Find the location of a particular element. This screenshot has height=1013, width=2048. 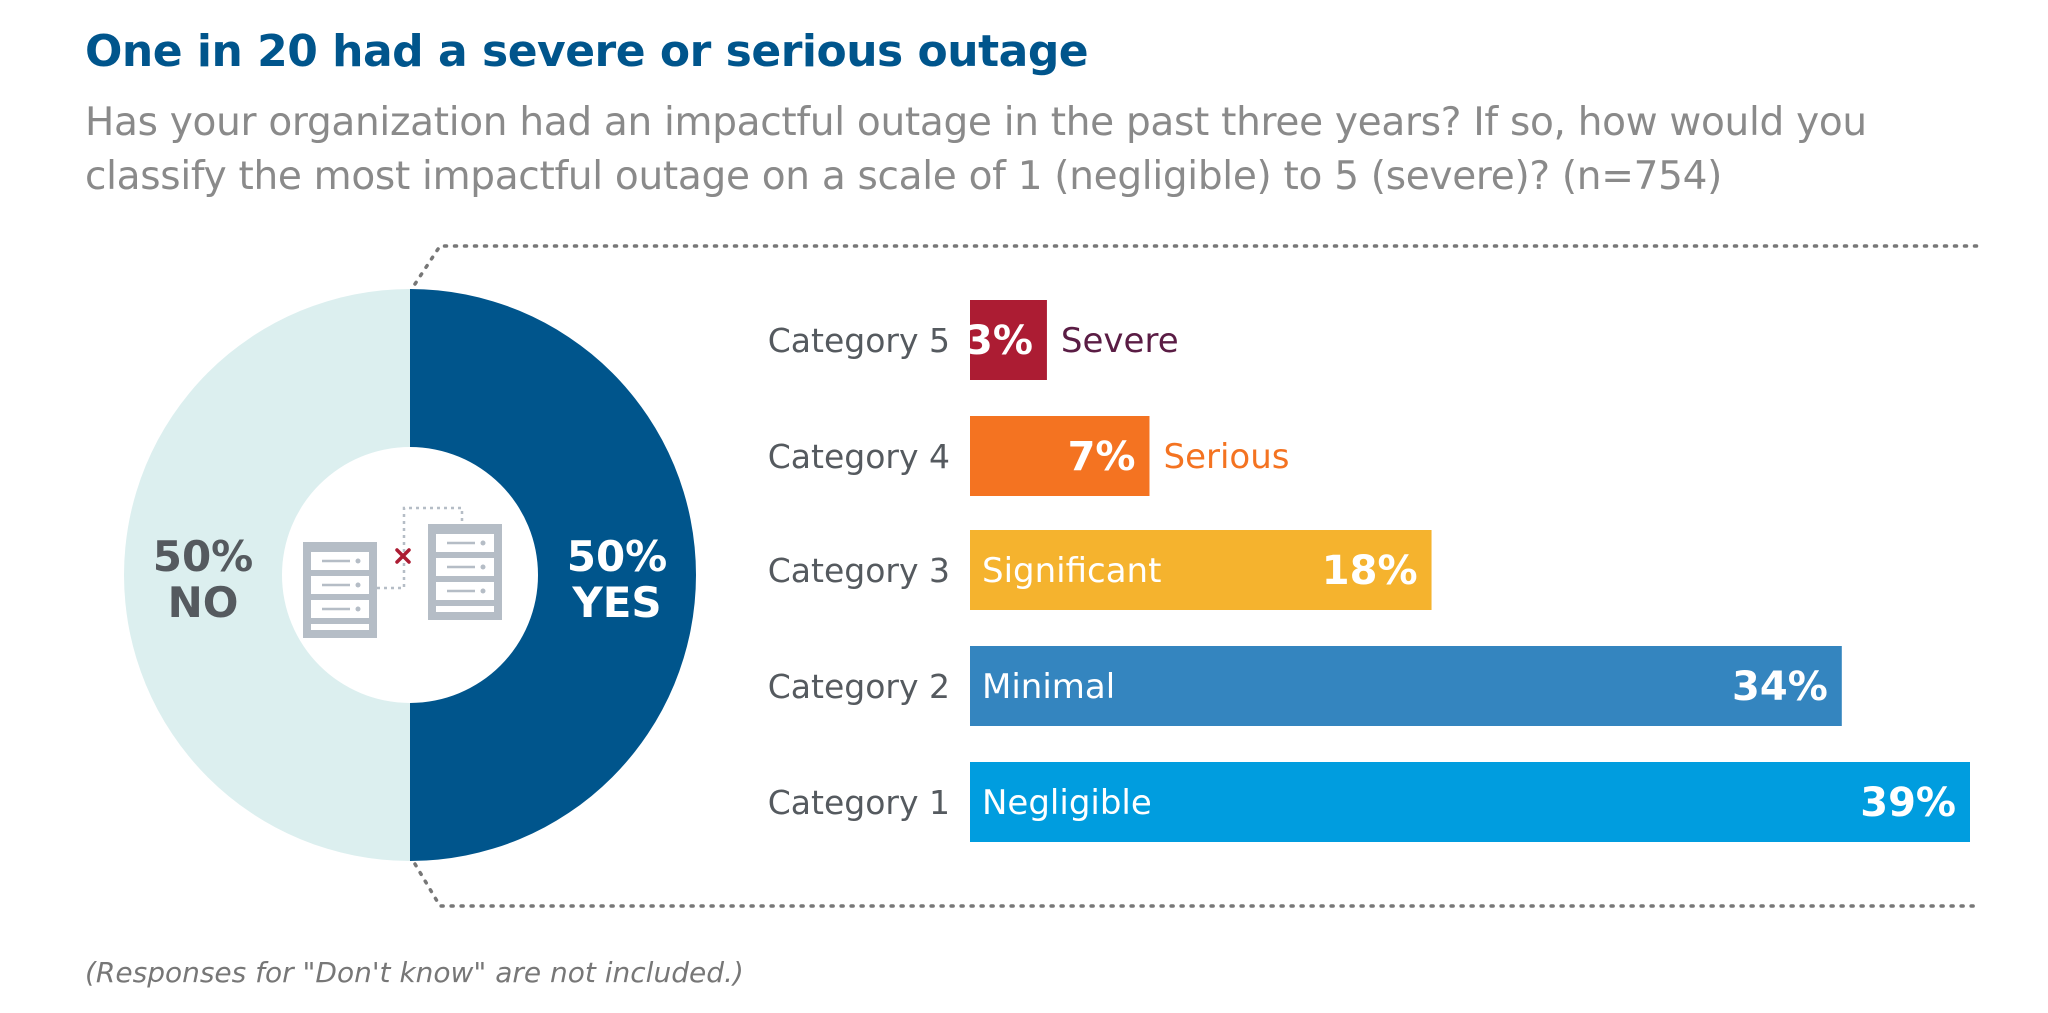

donut-label-no-name: NO is located at coordinates (203, 602).